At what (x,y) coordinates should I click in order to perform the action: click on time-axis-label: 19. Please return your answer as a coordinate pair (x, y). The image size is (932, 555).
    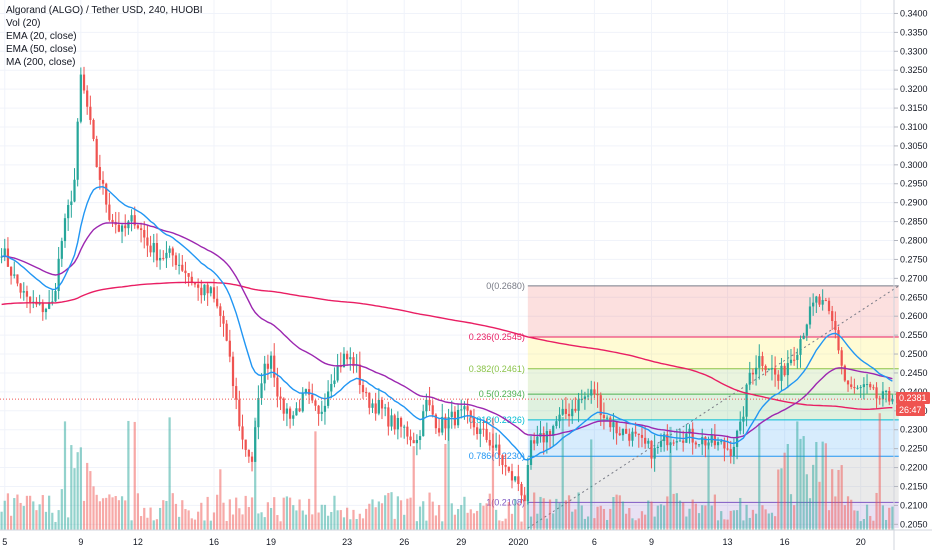
    Looking at the image, I should click on (271, 542).